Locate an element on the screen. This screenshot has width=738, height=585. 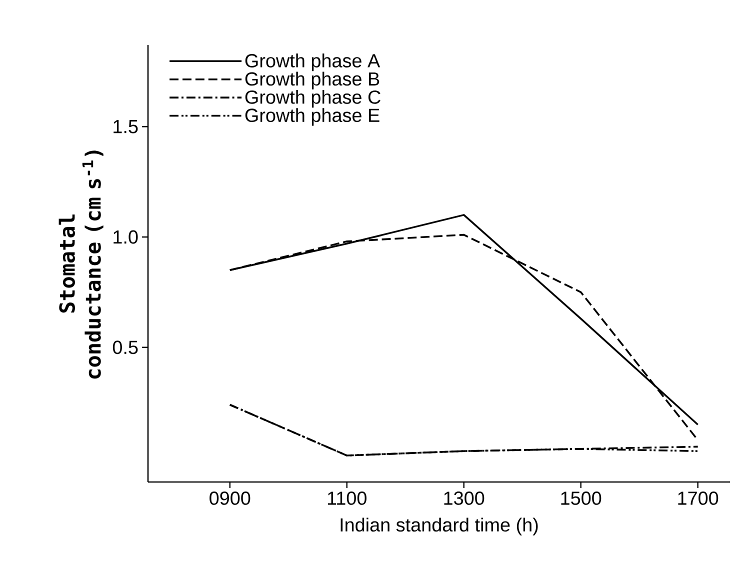
x-tick-label: 1100 is located at coordinates (347, 498).